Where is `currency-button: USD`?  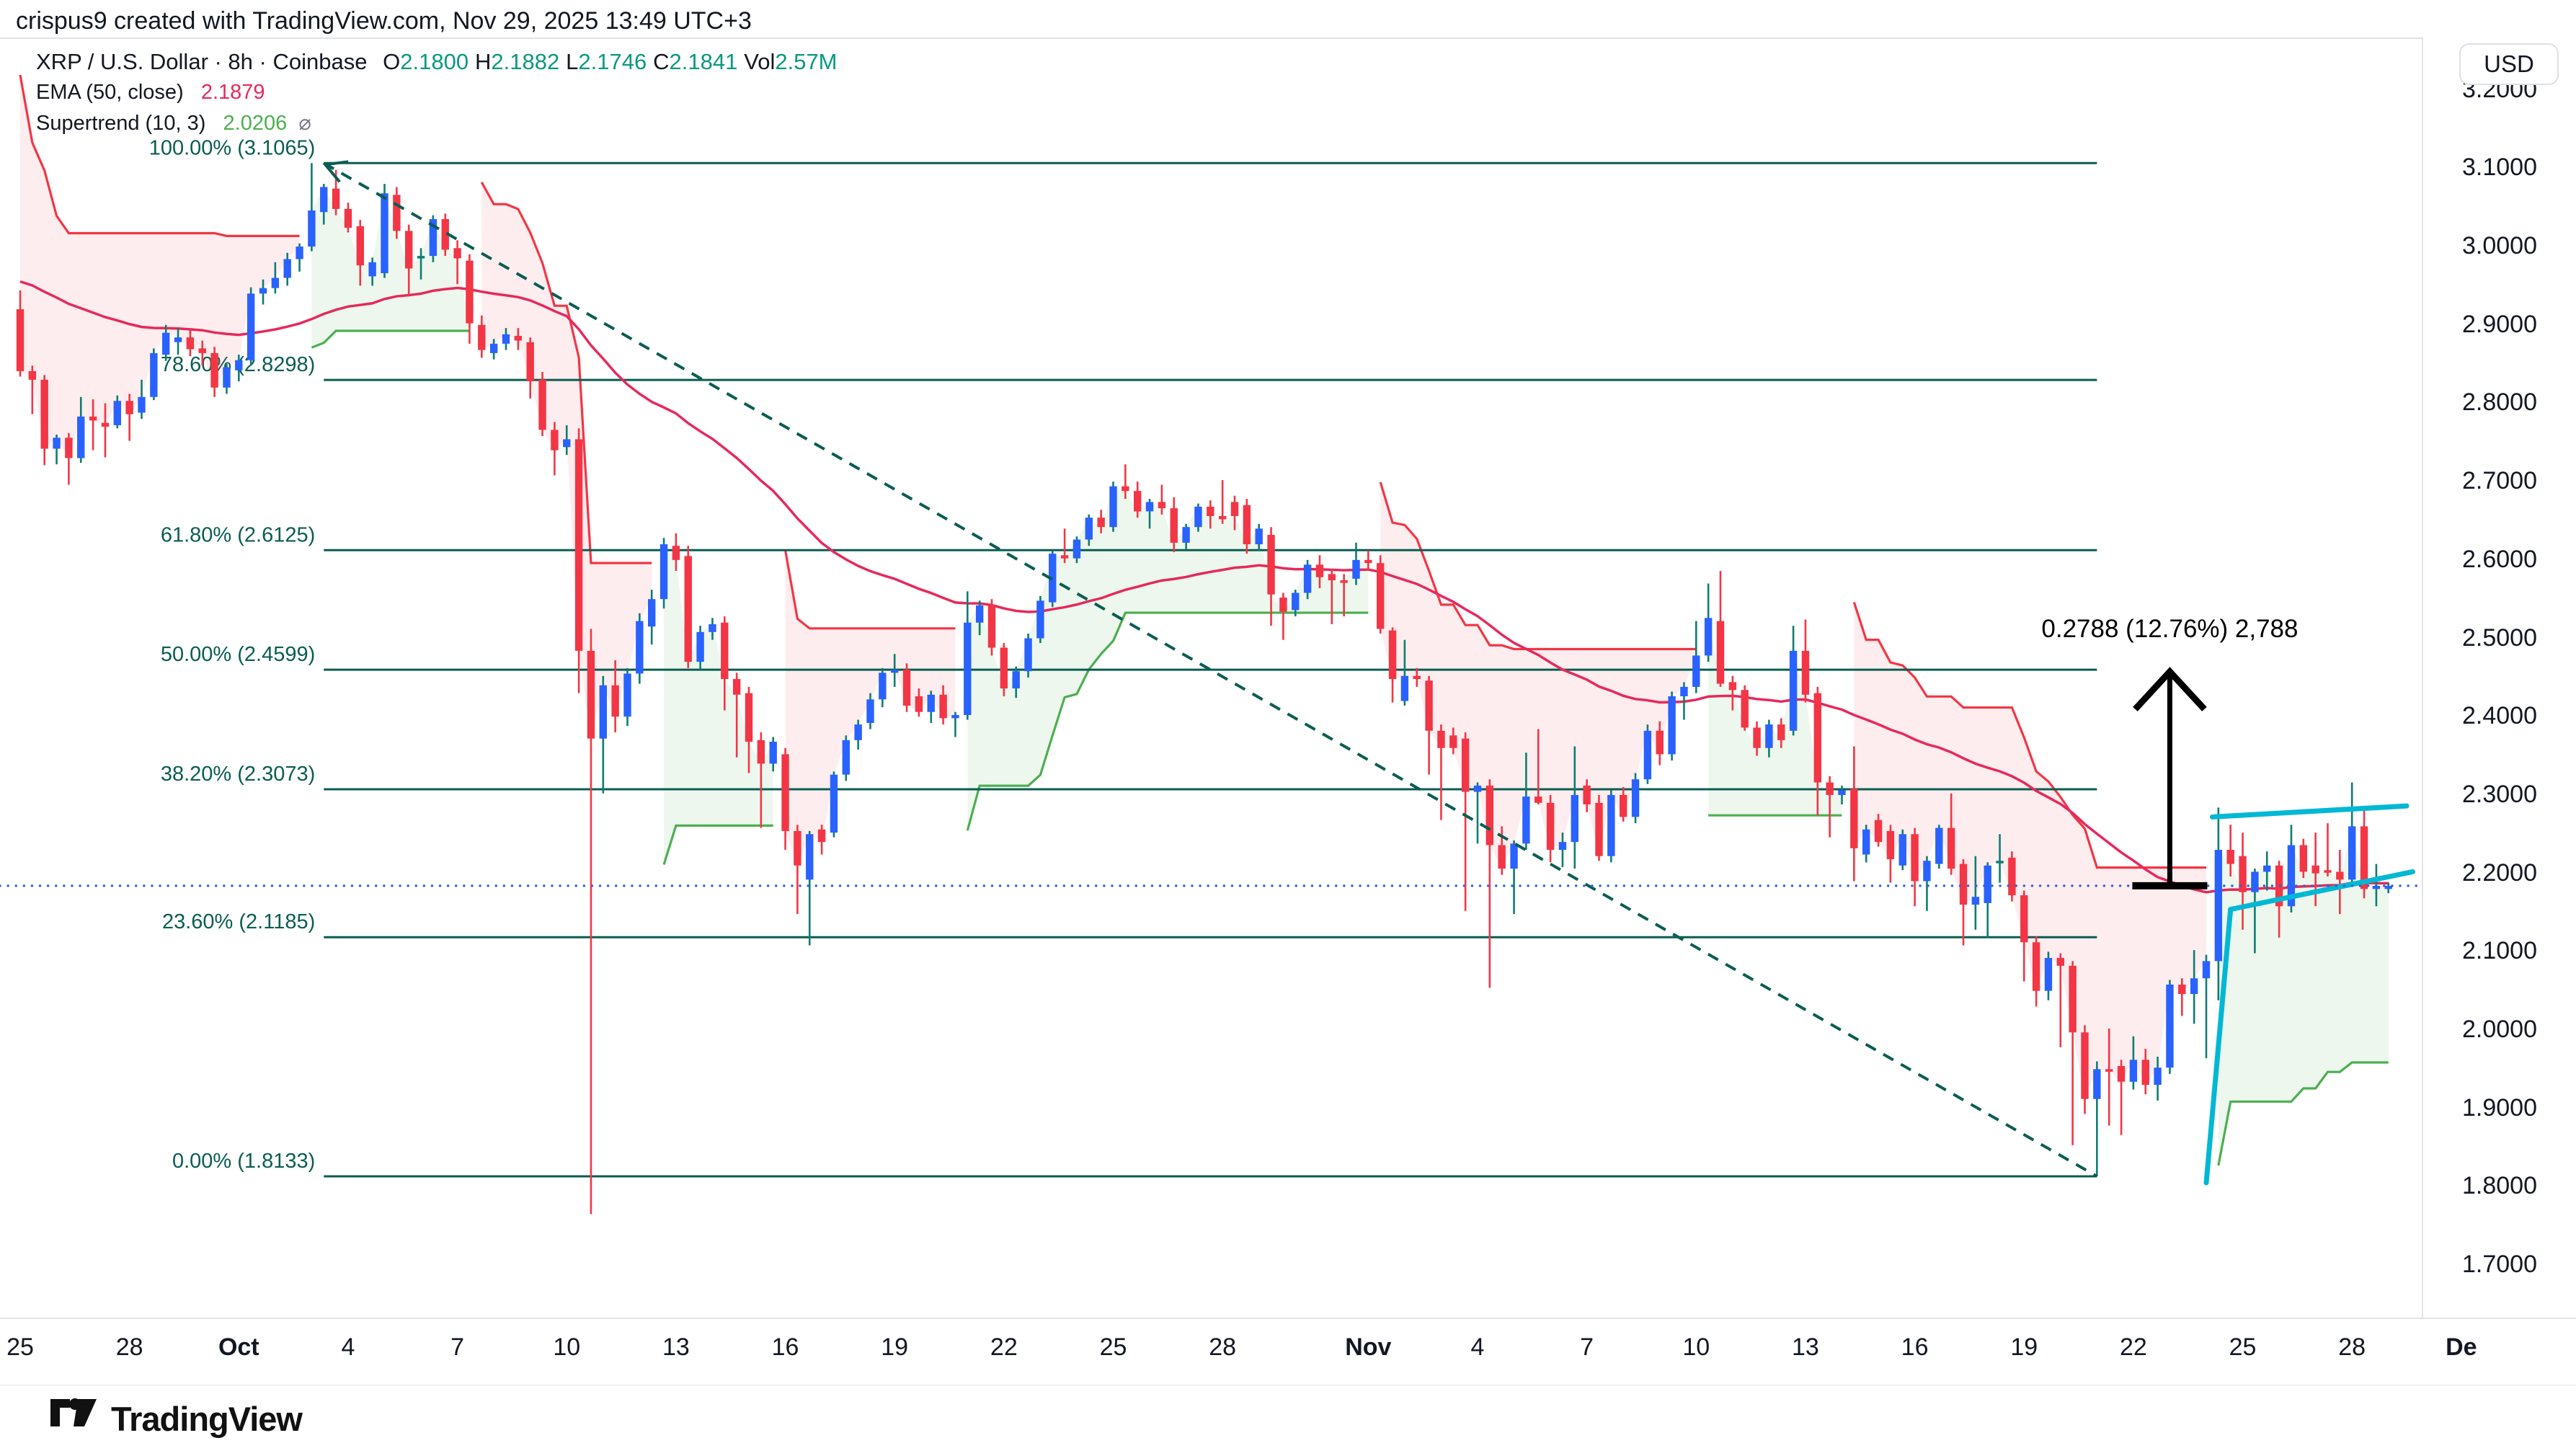
currency-button: USD is located at coordinates (2509, 64).